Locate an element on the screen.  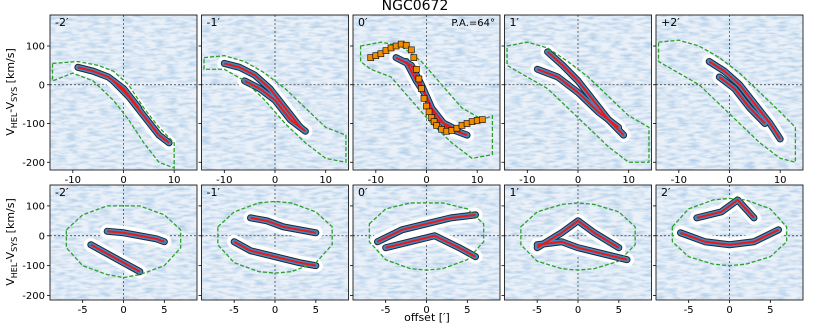
panel-label: +2′ is located at coordinates (670, 22).